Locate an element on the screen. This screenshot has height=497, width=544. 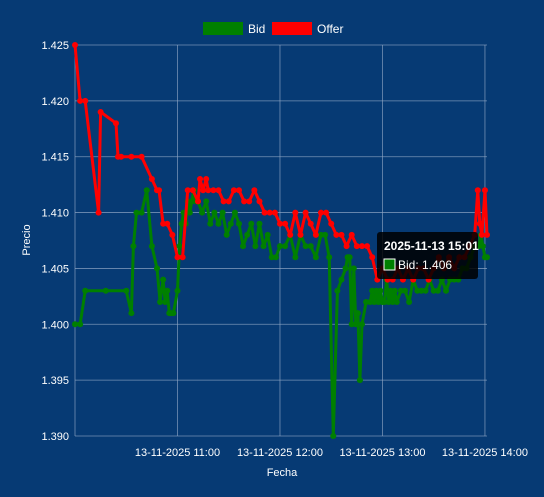
legend: Bid Offer is located at coordinates (273, 29).